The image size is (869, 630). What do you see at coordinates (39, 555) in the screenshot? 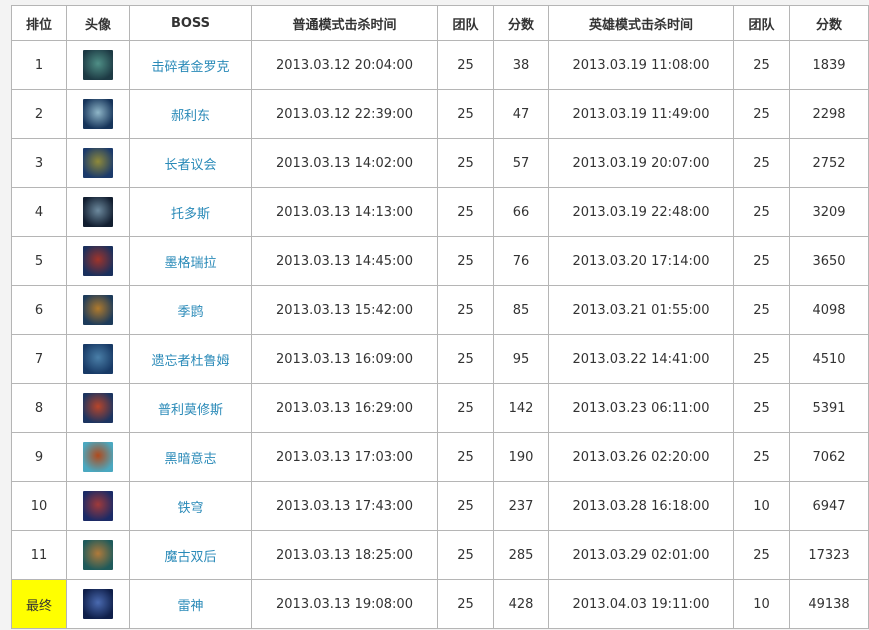
I see `cell-rank: 11` at bounding box center [39, 555].